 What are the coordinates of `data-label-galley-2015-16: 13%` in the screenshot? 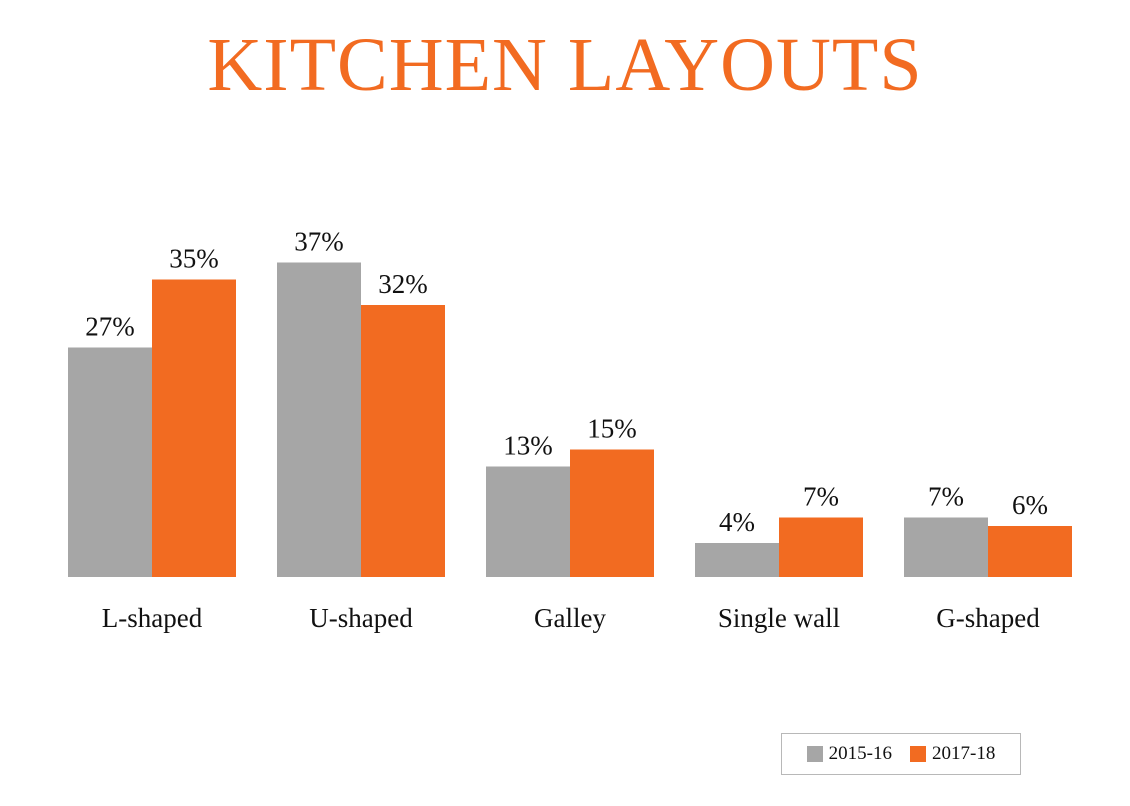 It's located at (528, 446).